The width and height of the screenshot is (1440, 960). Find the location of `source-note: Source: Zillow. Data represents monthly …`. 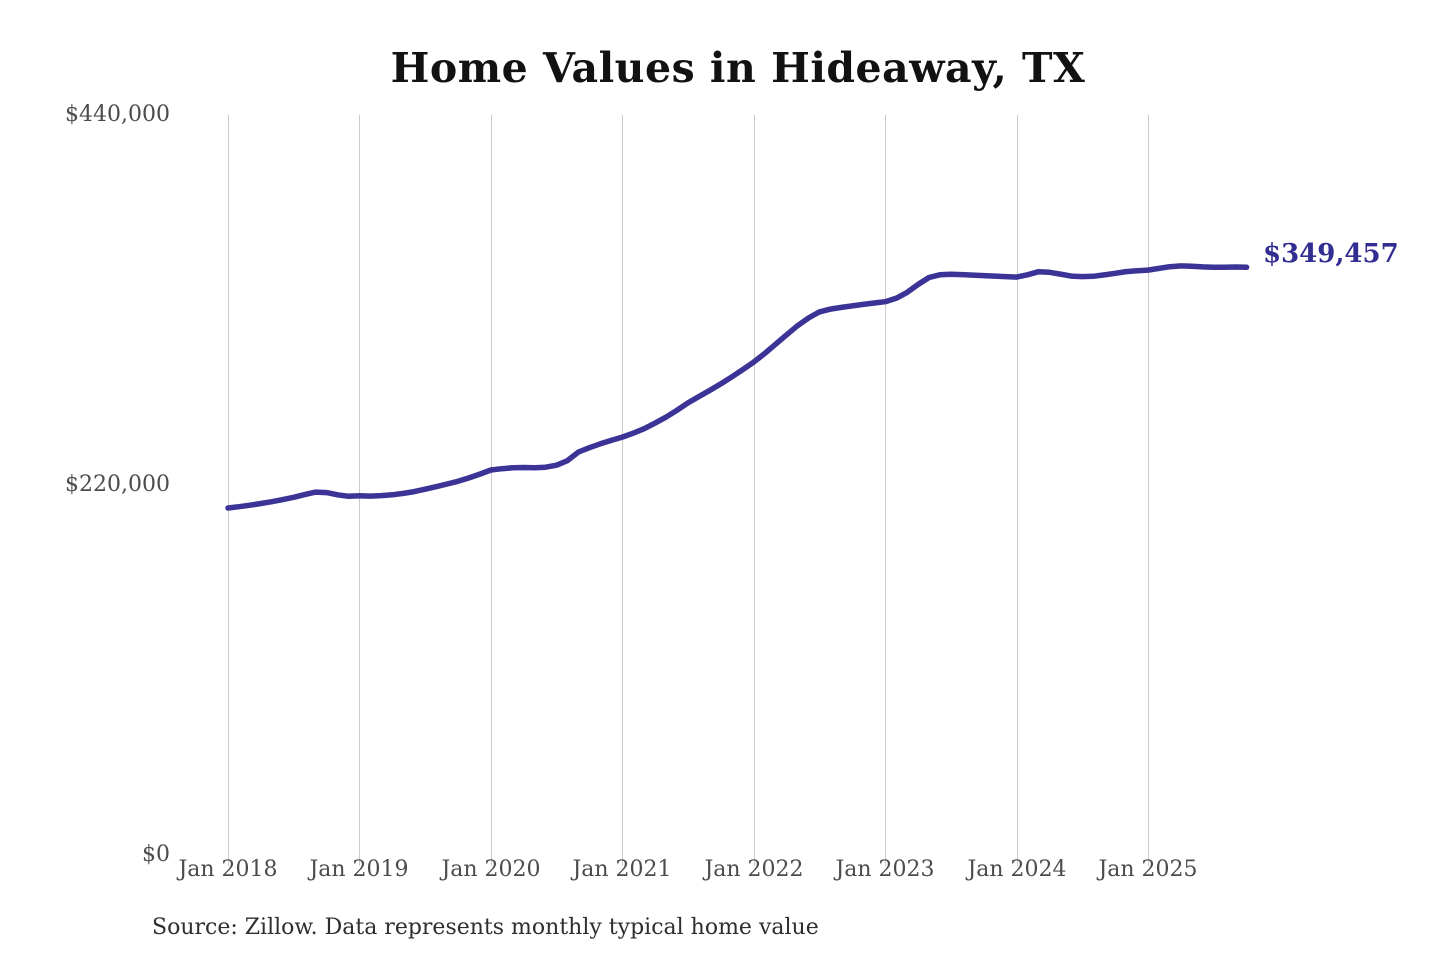

source-note: Source: Zillow. Data represents monthly … is located at coordinates (485, 927).